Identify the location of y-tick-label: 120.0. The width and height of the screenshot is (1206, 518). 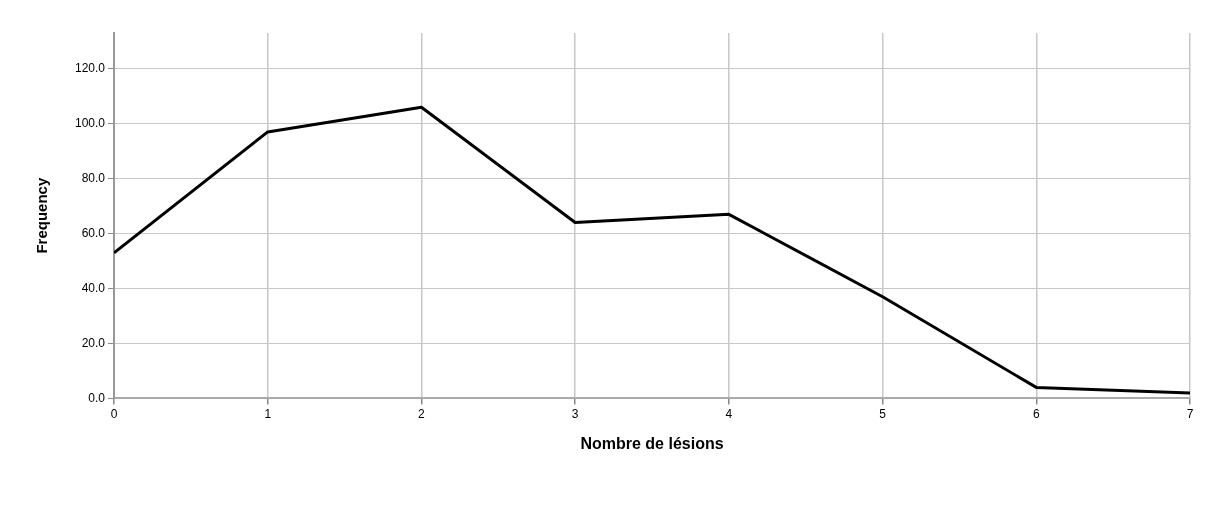
(90, 68).